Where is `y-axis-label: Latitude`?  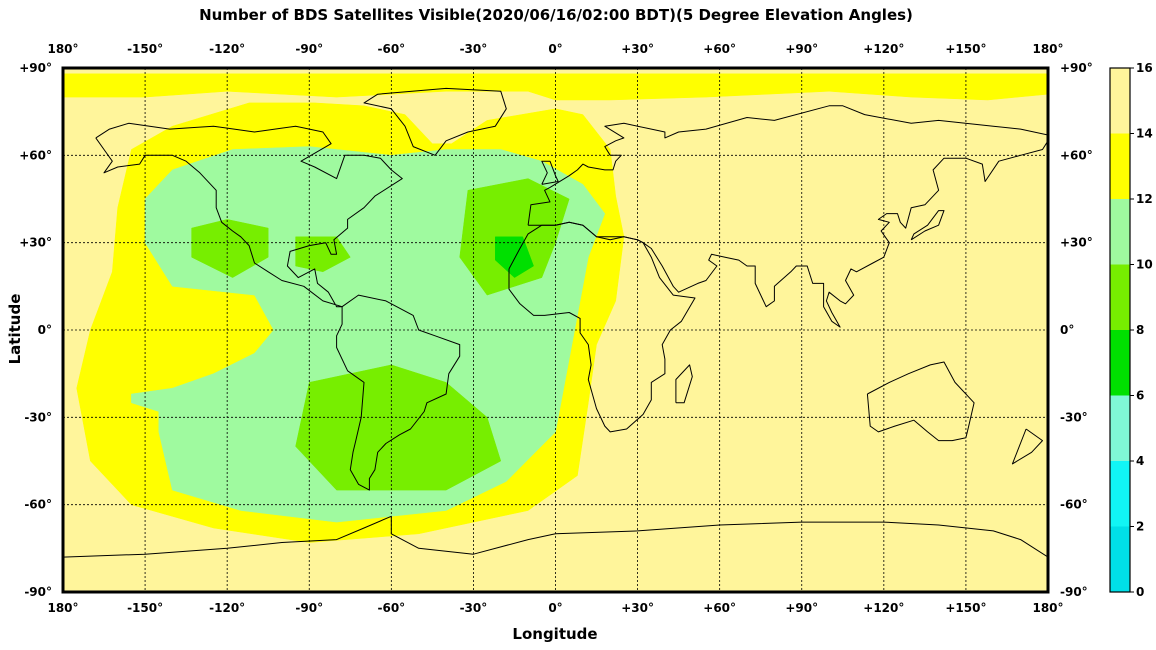 y-axis-label: Latitude is located at coordinates (15, 329).